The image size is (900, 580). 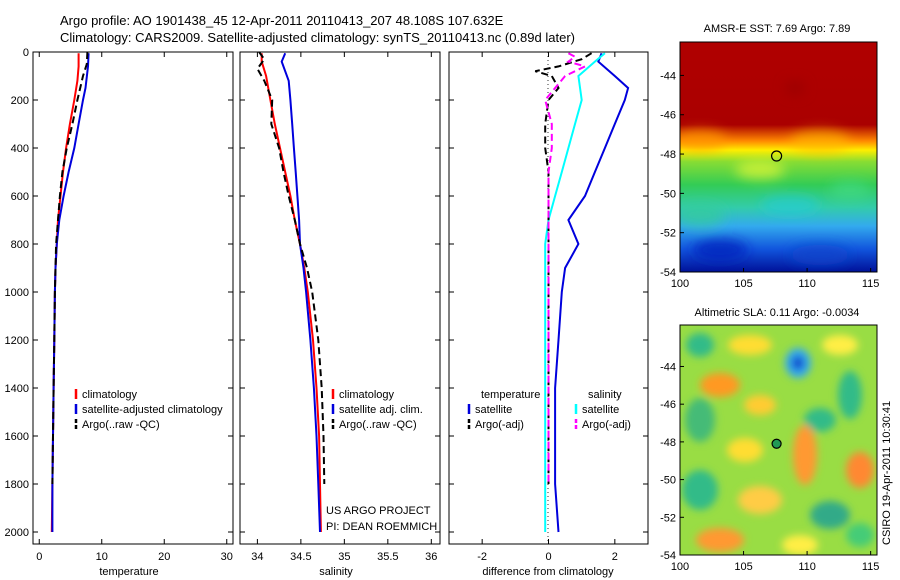 What do you see at coordinates (672, 174) in the screenshot?
I see `sst-y-ticks: -44 -46 -48 -50 -52 -54` at bounding box center [672, 174].